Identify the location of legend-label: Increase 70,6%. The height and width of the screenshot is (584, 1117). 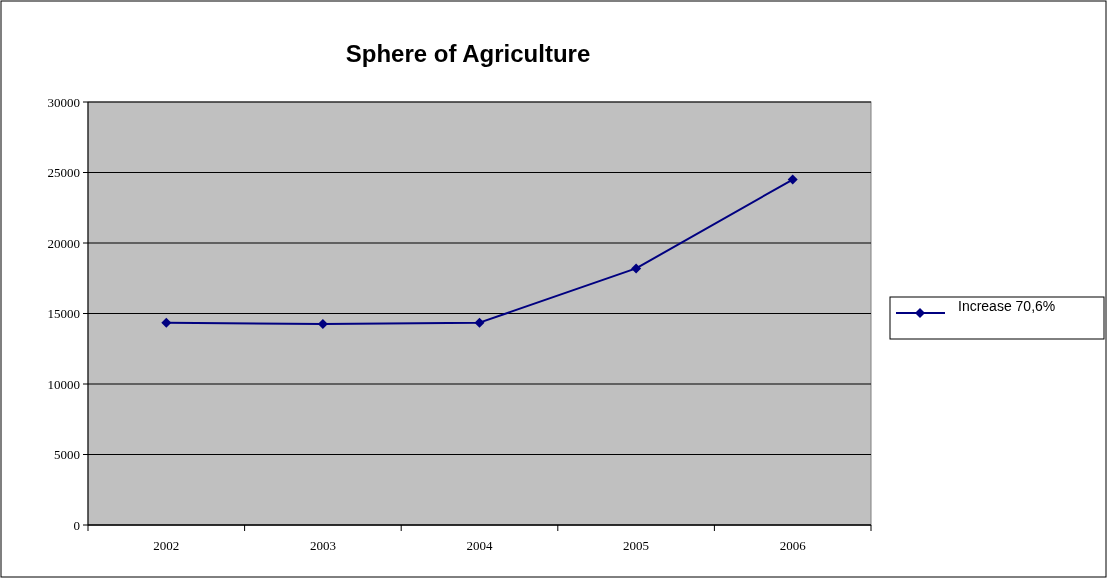
(1007, 305).